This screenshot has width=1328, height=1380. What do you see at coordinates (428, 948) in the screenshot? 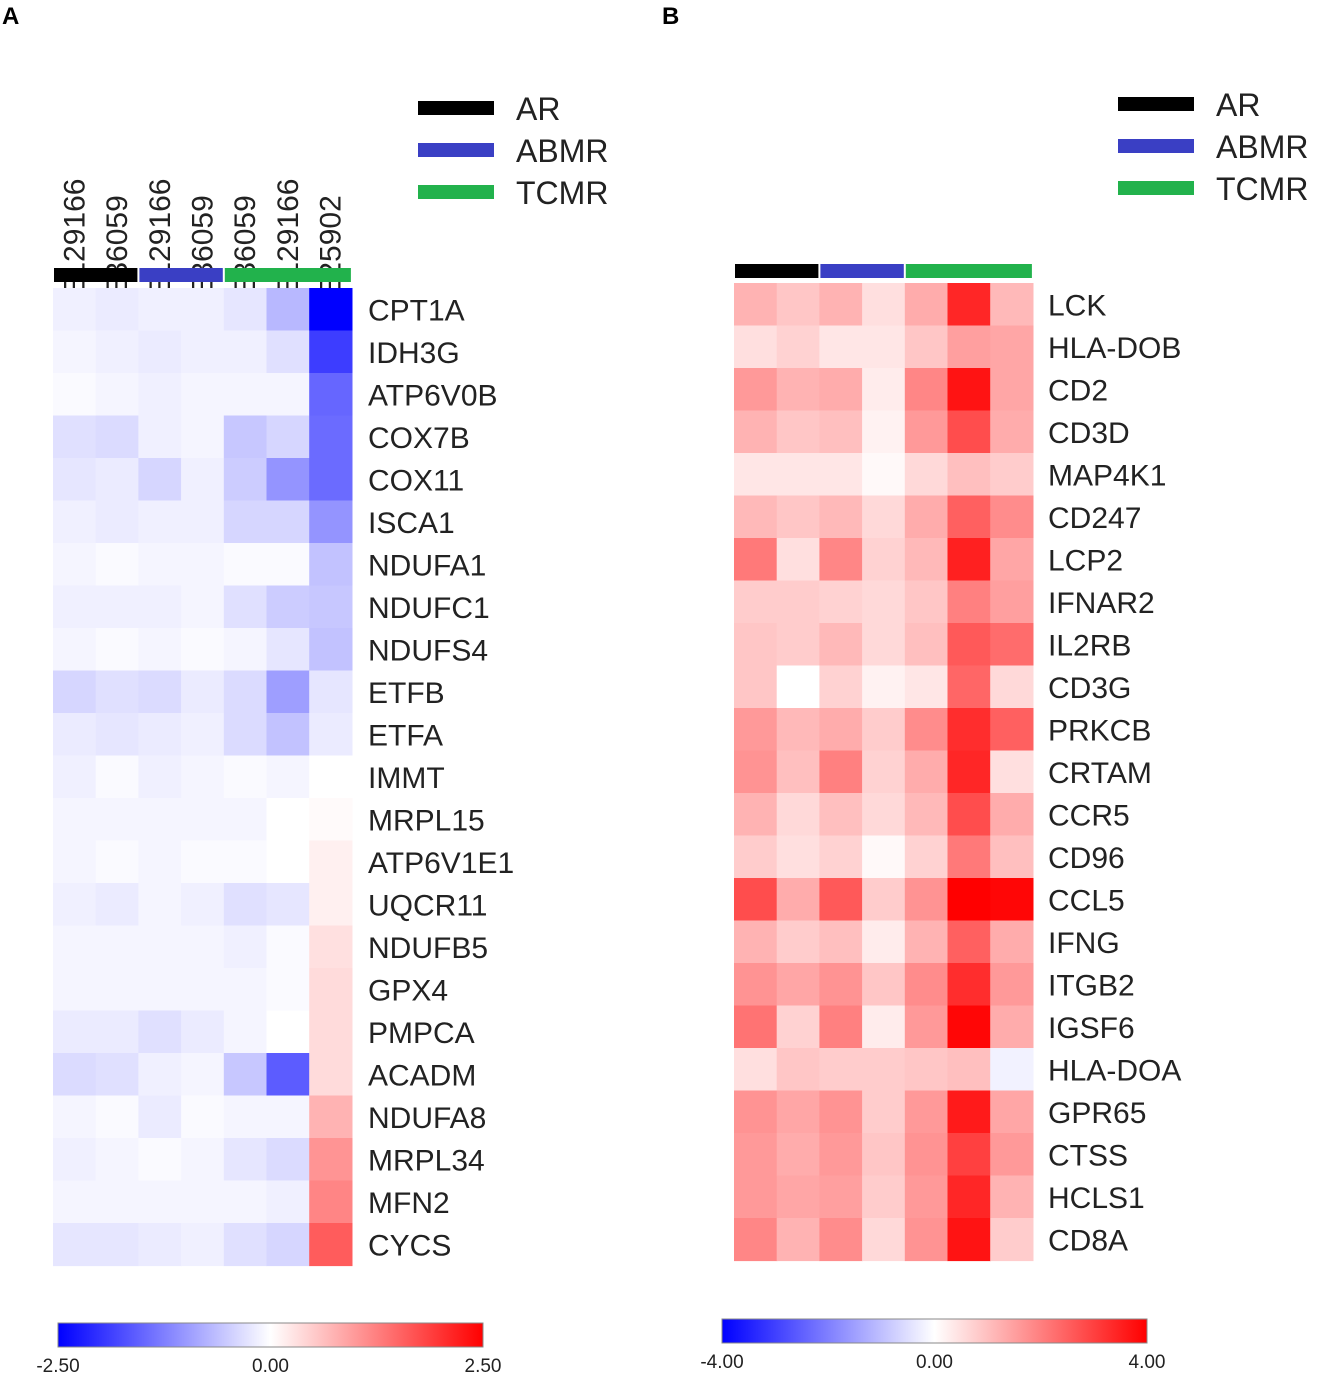
I see `row-label: NDUFB5` at bounding box center [428, 948].